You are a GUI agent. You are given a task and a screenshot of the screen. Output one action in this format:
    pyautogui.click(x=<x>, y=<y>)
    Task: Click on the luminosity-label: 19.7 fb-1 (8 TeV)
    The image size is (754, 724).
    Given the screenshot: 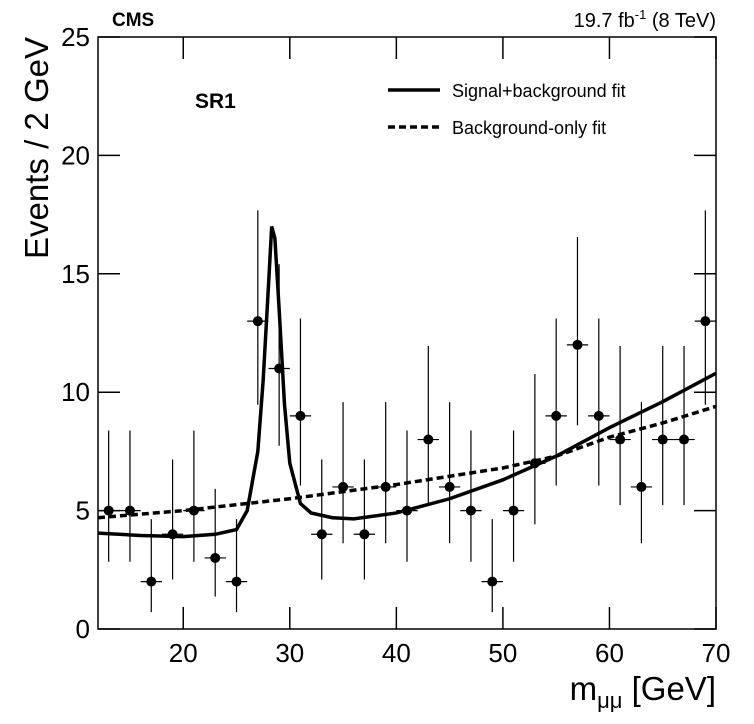 What is the action you would take?
    pyautogui.click(x=645, y=19)
    